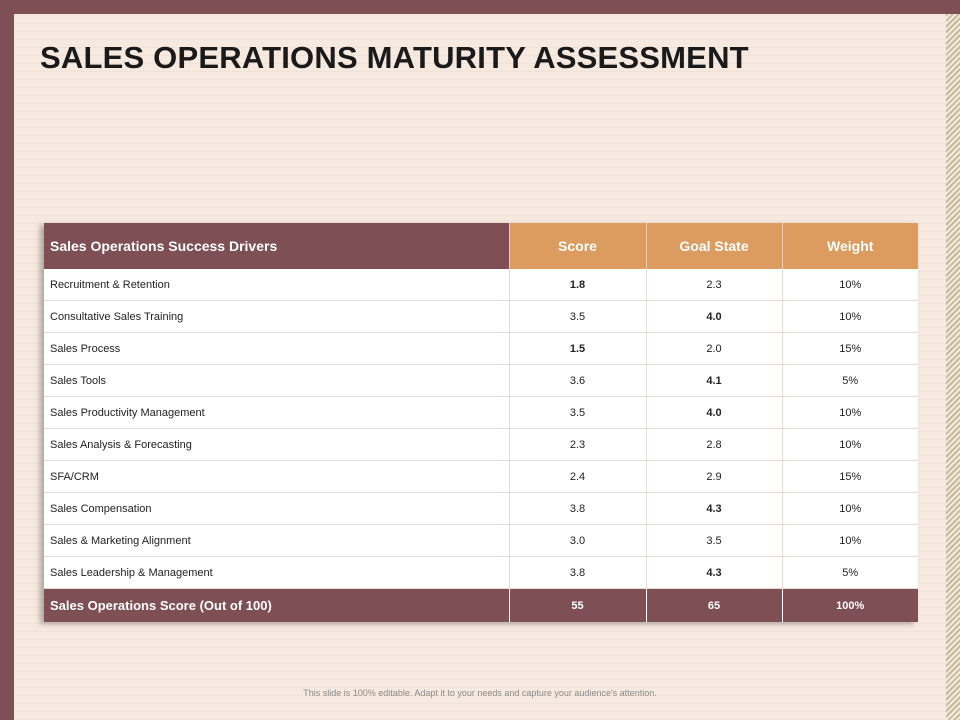 The height and width of the screenshot is (720, 960). I want to click on header-drivers: Sales Operations Success Drivers, so click(276, 246).